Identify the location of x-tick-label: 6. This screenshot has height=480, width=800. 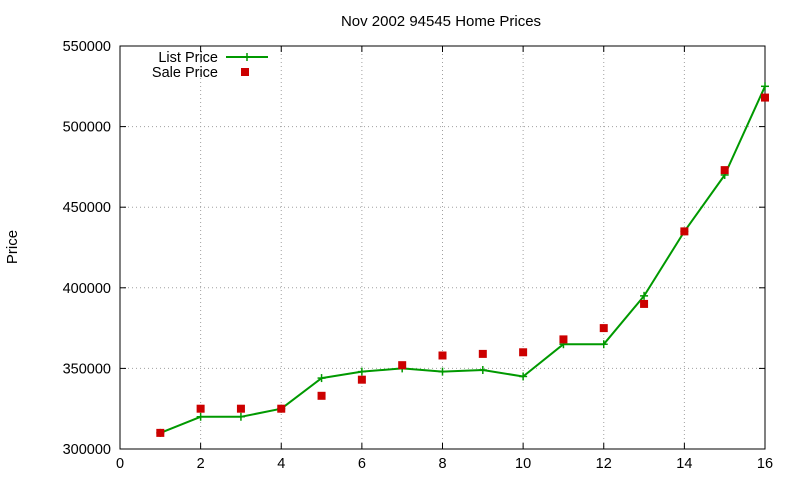
(362, 464).